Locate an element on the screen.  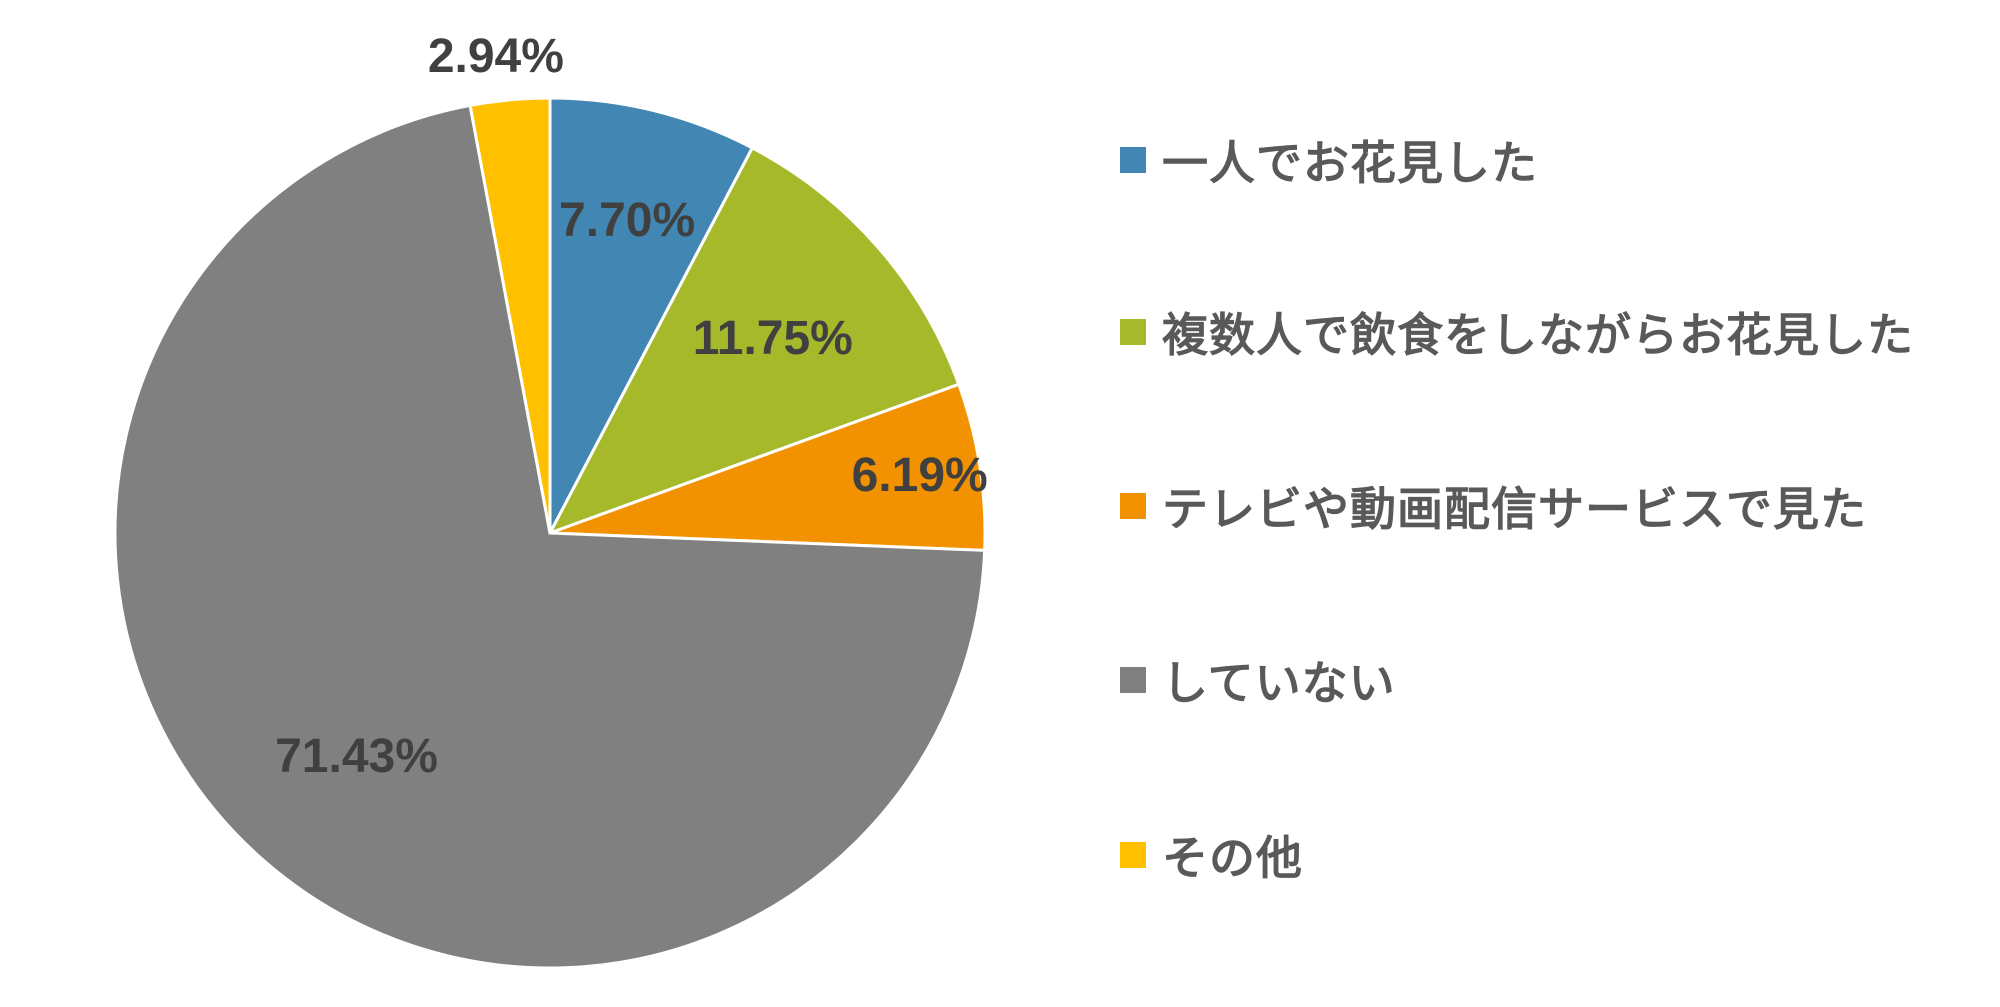
legend-item-none: していない is located at coordinates (1258, 680).